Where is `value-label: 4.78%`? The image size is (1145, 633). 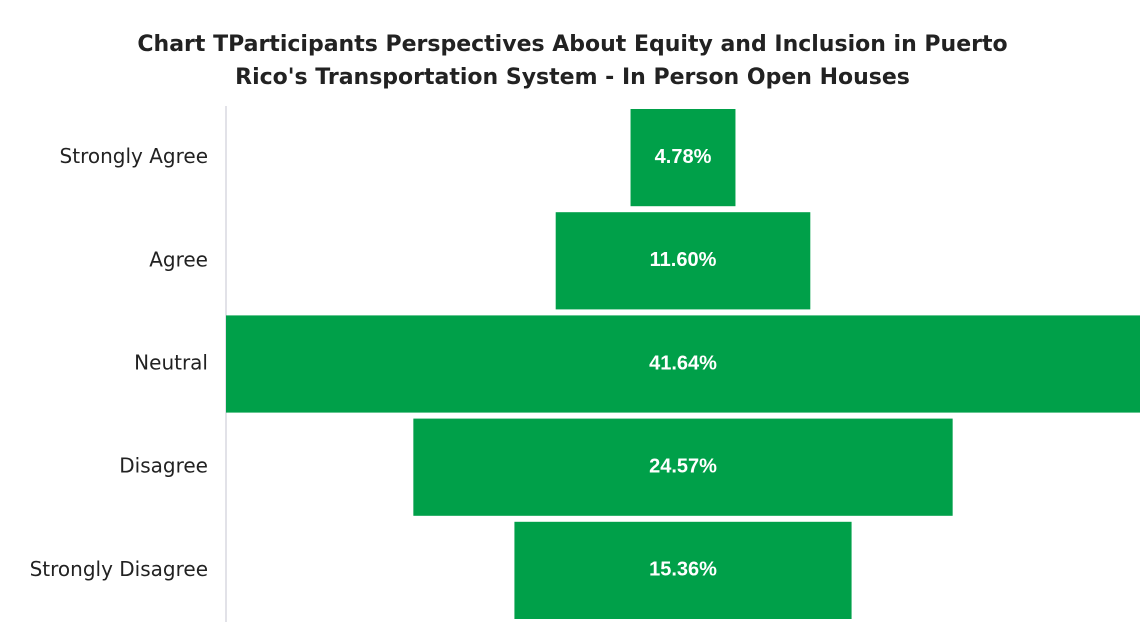 value-label: 4.78% is located at coordinates (683, 157).